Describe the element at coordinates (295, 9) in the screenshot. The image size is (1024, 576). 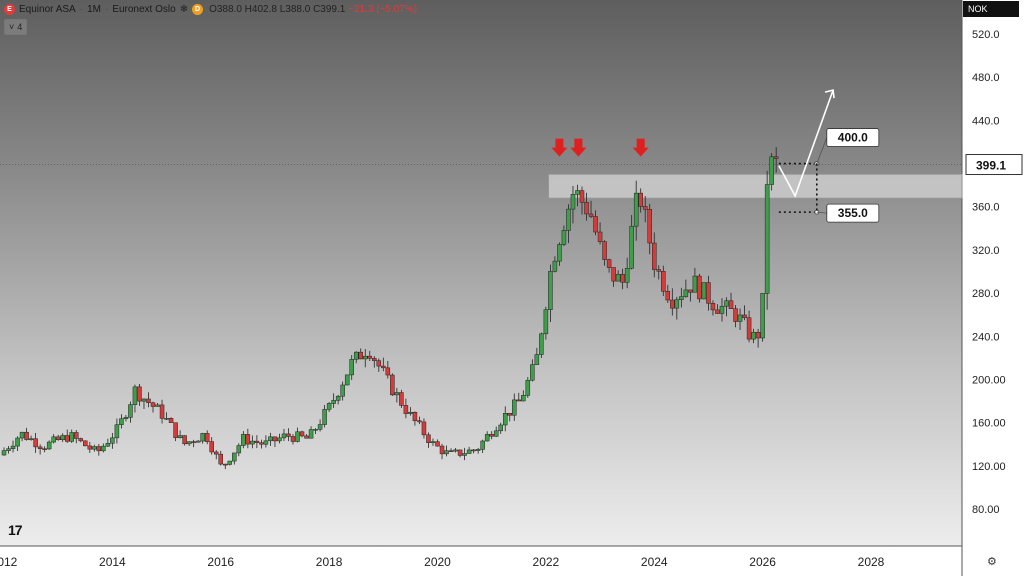
I see `low-value: L388.0` at that location.